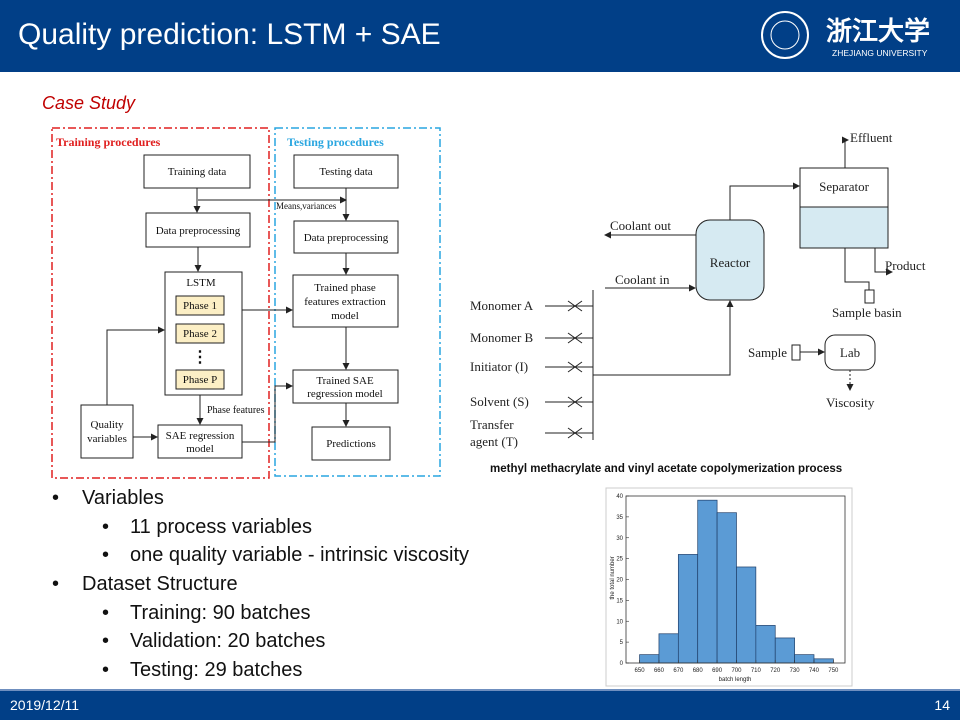  I want to click on title: Quality prediction: LSTM + SAE, so click(229, 34).